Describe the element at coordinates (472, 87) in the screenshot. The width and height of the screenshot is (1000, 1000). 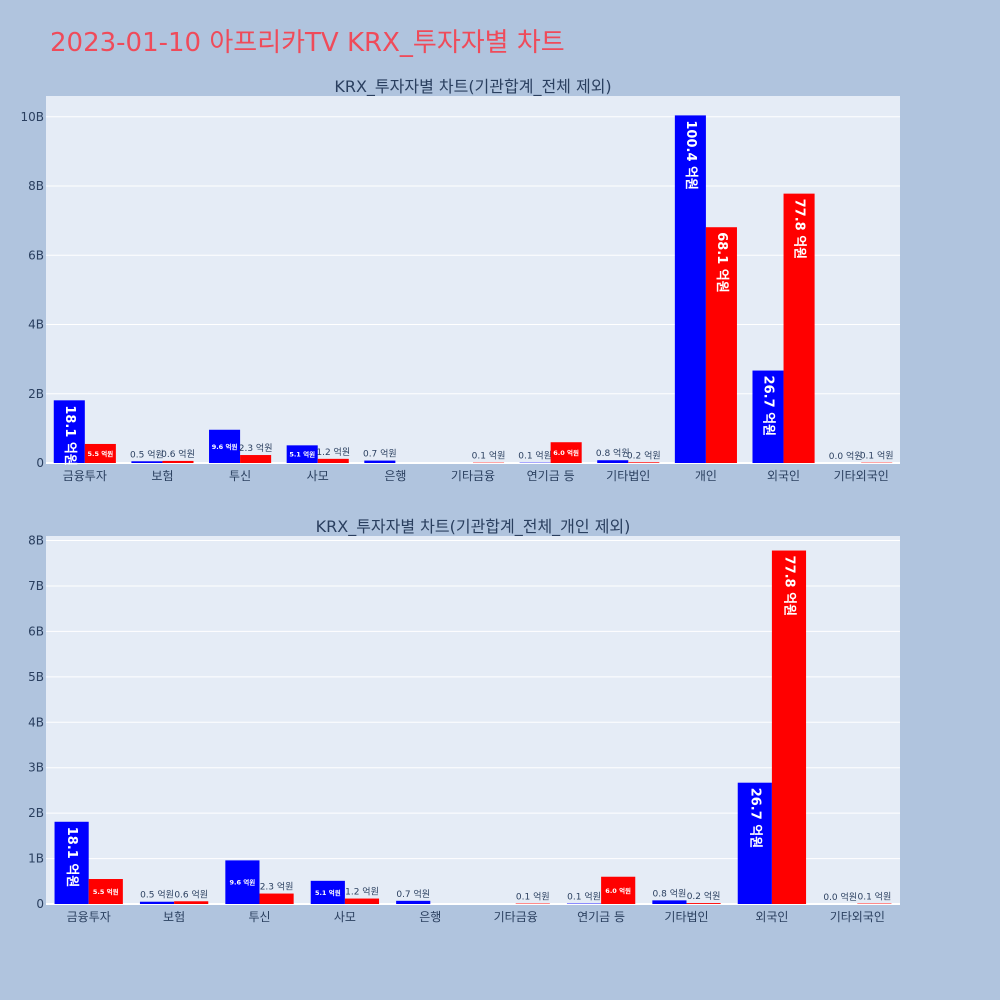
I see `chart-title: KRX_투자자별 차트(기관합계_전체 제외)` at that location.